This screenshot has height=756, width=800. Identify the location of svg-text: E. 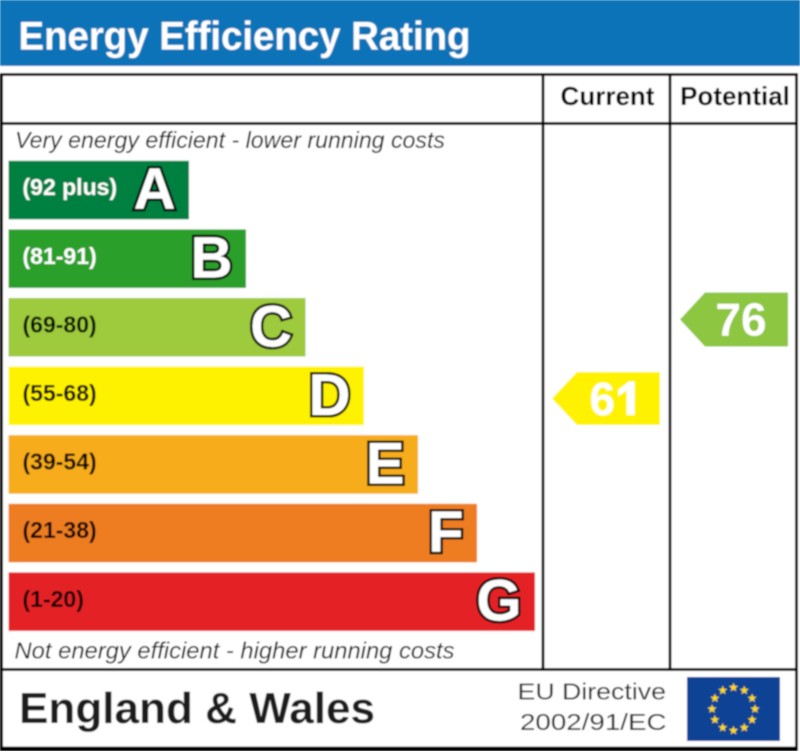
(385, 464).